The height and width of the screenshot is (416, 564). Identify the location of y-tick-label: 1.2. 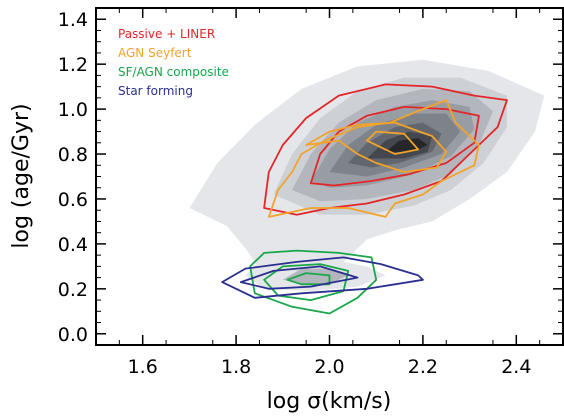
(73, 65).